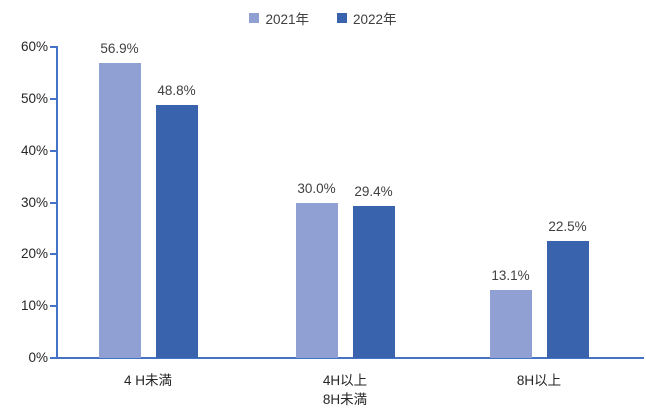 The image size is (646, 420). What do you see at coordinates (254, 18) in the screenshot?
I see `legend-swatch-2021` at bounding box center [254, 18].